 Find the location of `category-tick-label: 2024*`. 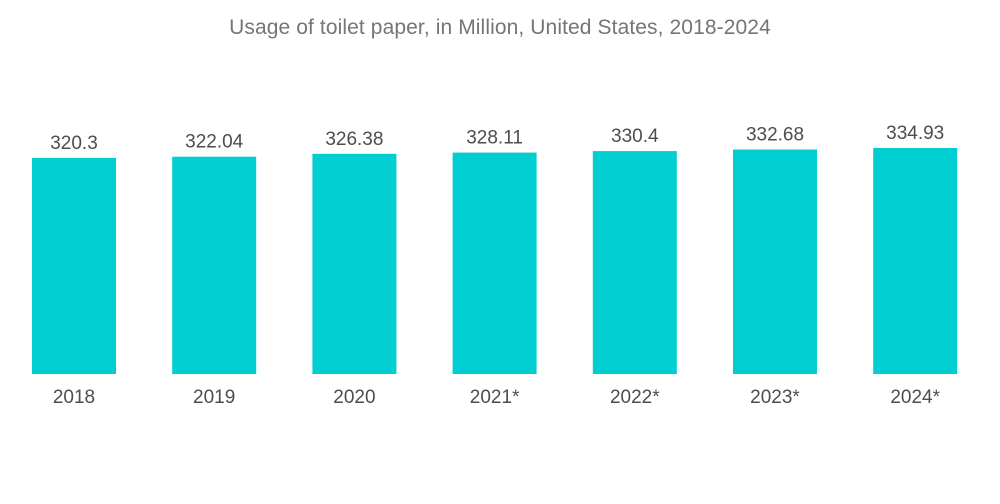

category-tick-label: 2024* is located at coordinates (915, 397).